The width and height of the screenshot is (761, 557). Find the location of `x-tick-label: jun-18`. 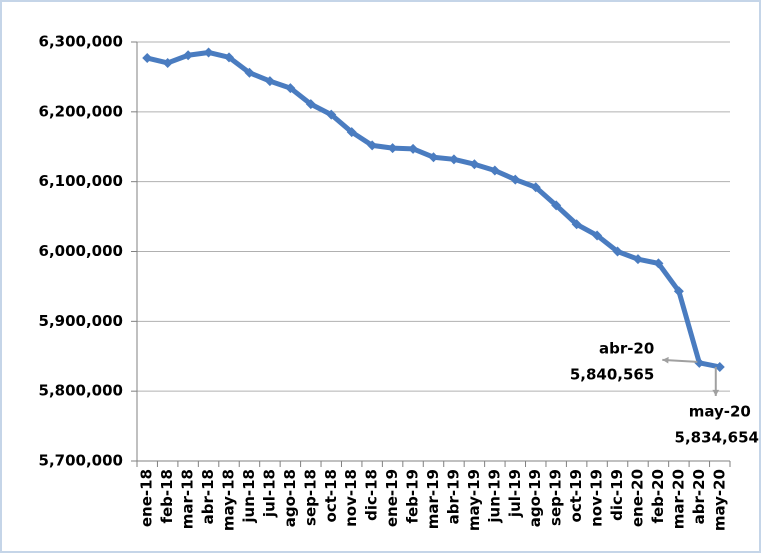

x-tick-label: jun-18 is located at coordinates (249, 496).